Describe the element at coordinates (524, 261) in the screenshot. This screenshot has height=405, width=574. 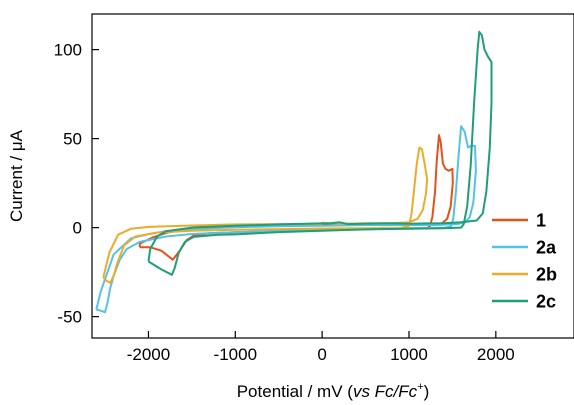
I see `legend: 1 2a 2b 2c` at that location.